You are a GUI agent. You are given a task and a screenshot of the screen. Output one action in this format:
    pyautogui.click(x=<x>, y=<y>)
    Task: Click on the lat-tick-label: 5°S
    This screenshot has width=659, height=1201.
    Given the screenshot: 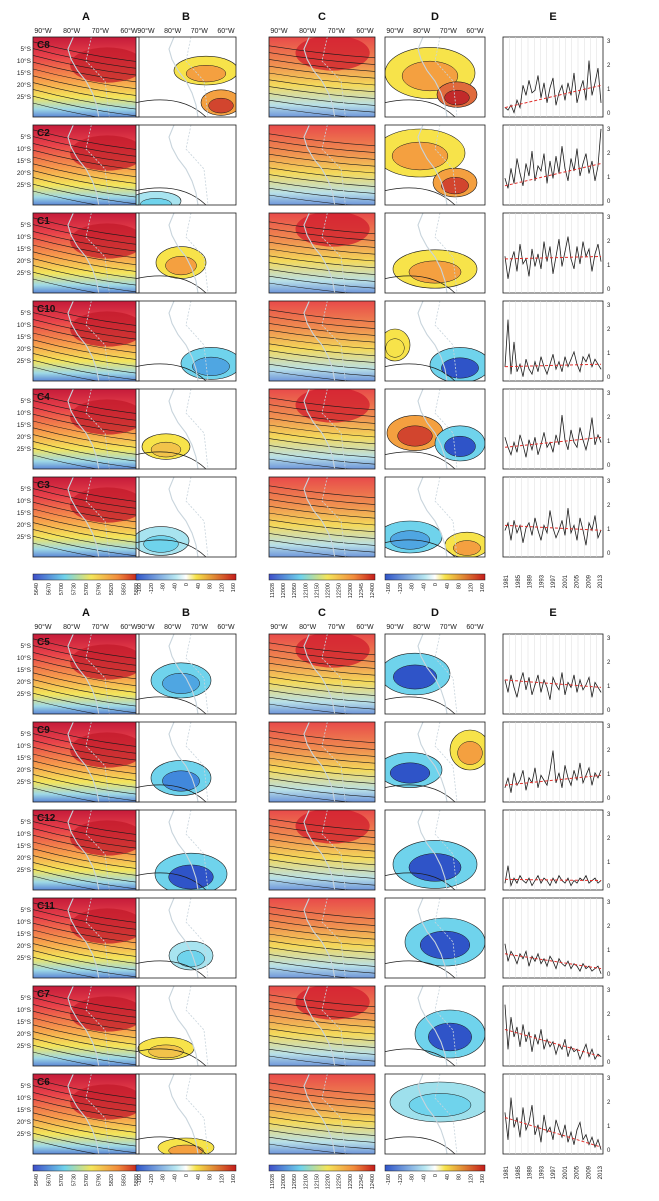 What is the action you would take?
    pyautogui.click(x=25, y=910)
    